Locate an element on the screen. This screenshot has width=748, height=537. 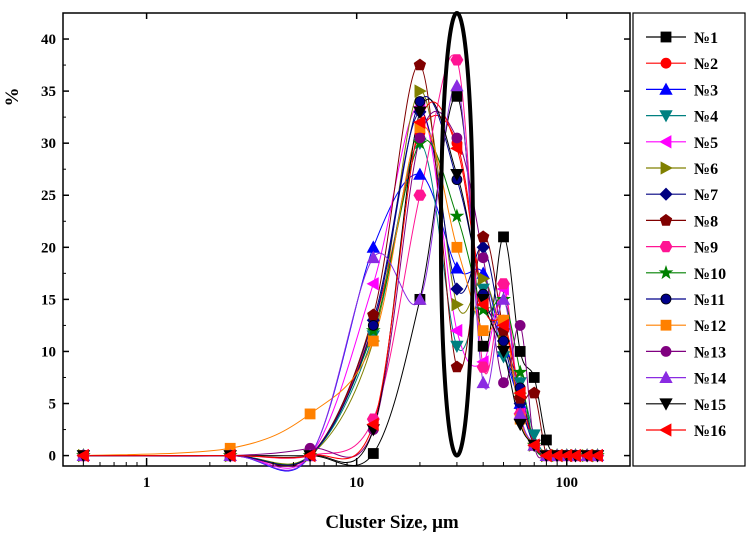
legend-box is located at coordinates (689, 239).